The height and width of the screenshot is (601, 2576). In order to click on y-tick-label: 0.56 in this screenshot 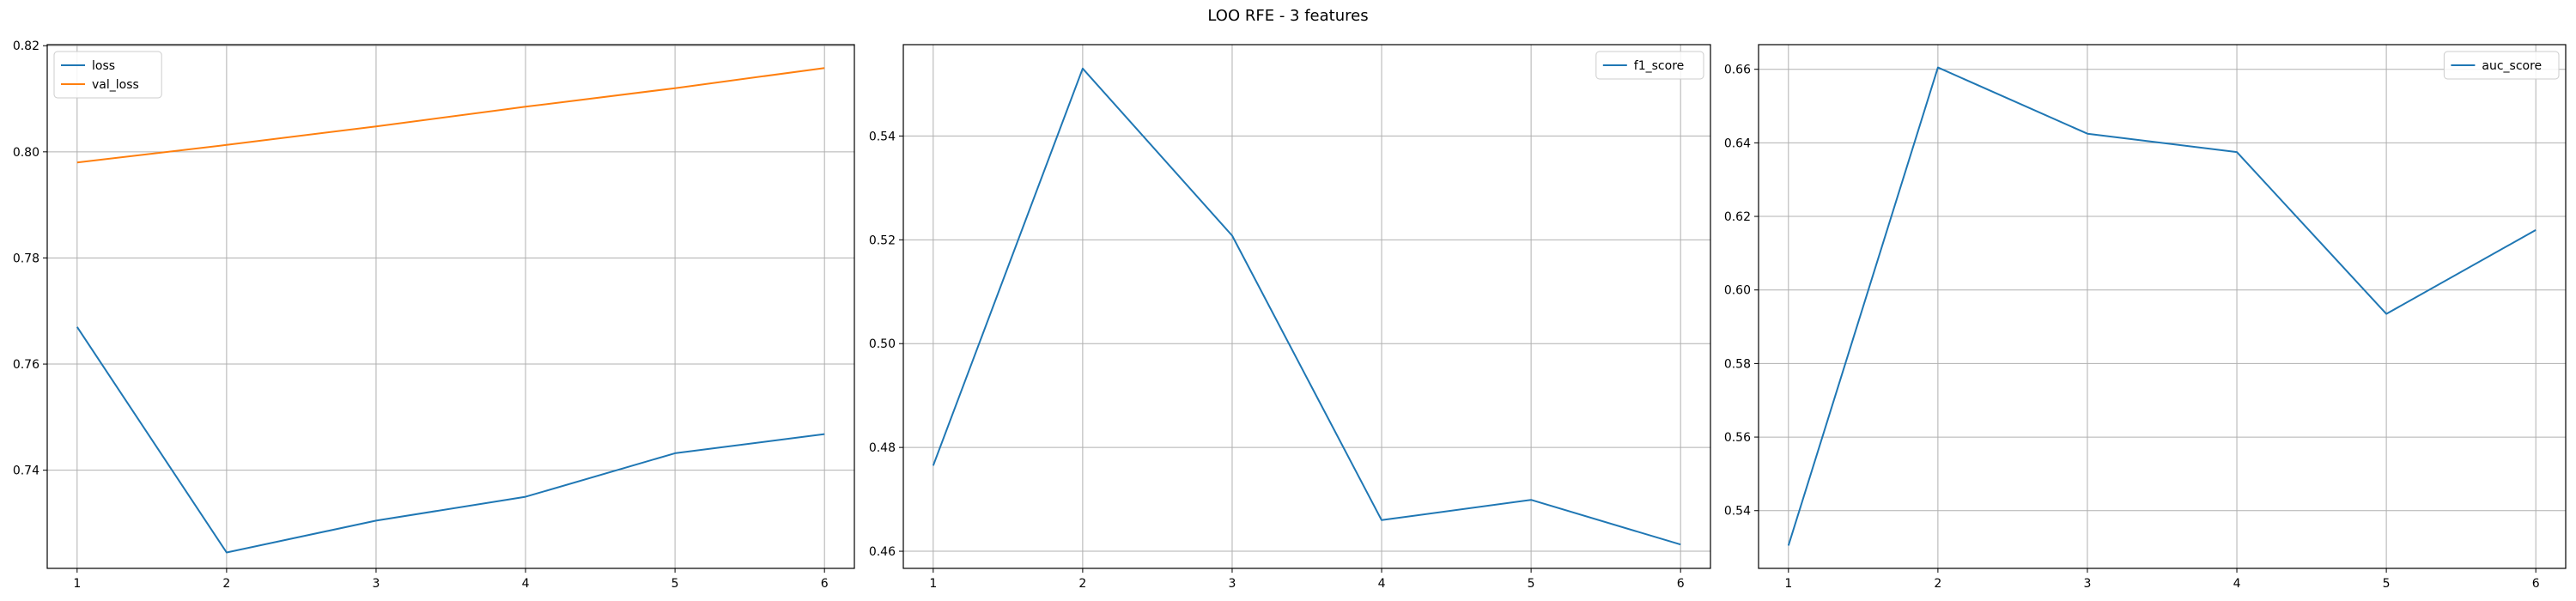, I will do `click(1737, 438)`.